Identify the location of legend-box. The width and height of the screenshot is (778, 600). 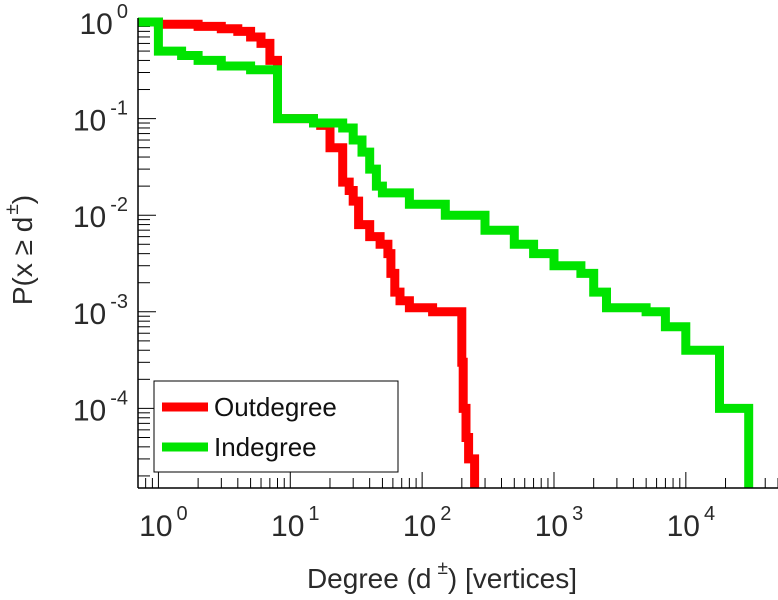
(276, 426).